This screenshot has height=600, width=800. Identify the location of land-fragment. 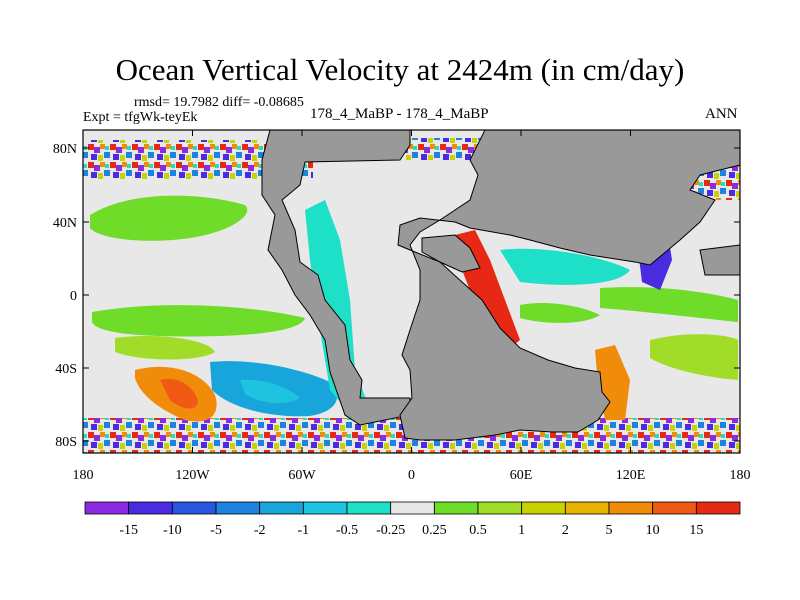
(451, 253).